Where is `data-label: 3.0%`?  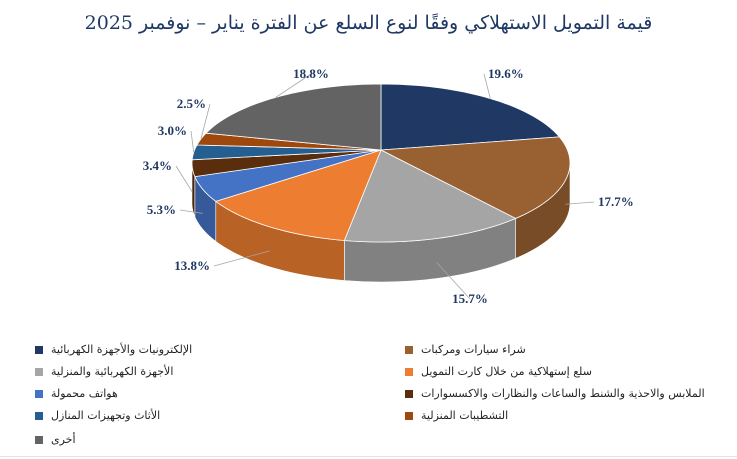 data-label: 3.0% is located at coordinates (172, 130).